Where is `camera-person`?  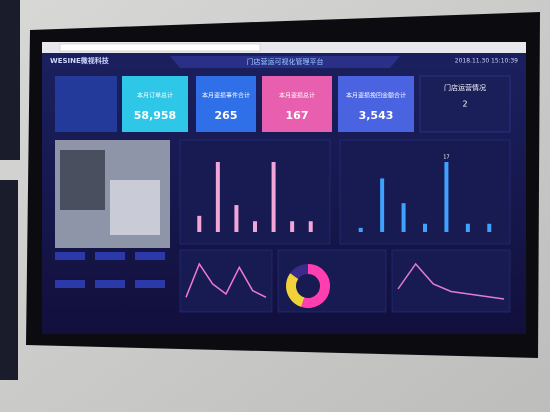 camera-person is located at coordinates (82, 180).